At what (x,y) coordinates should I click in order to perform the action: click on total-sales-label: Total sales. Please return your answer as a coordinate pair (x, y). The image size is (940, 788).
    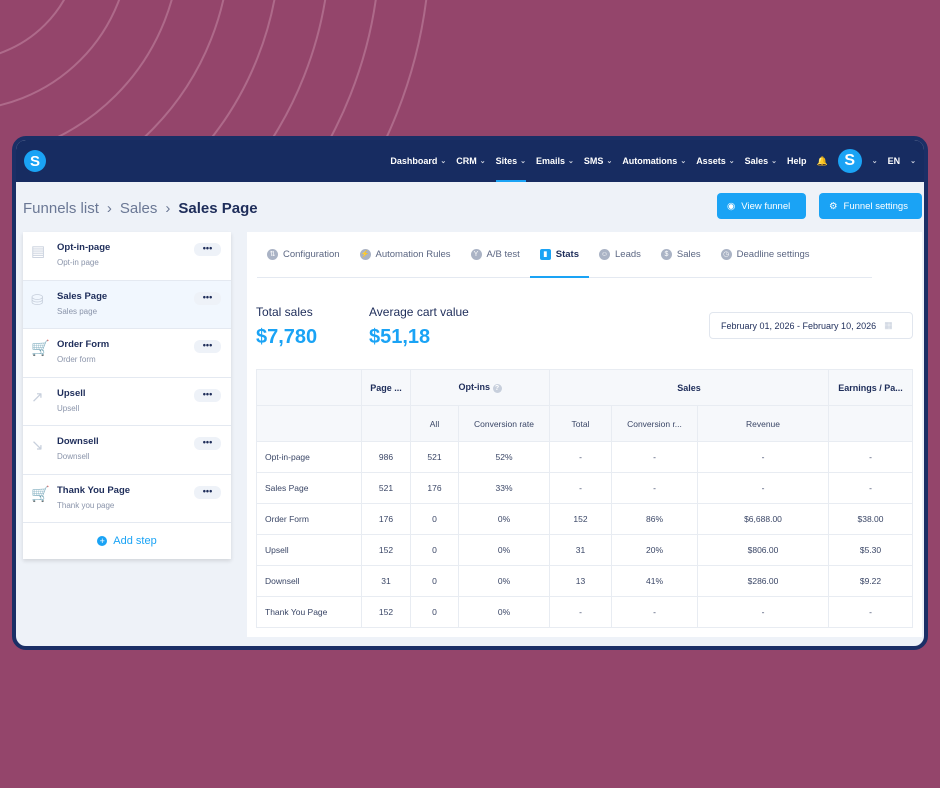
    Looking at the image, I should click on (284, 312).